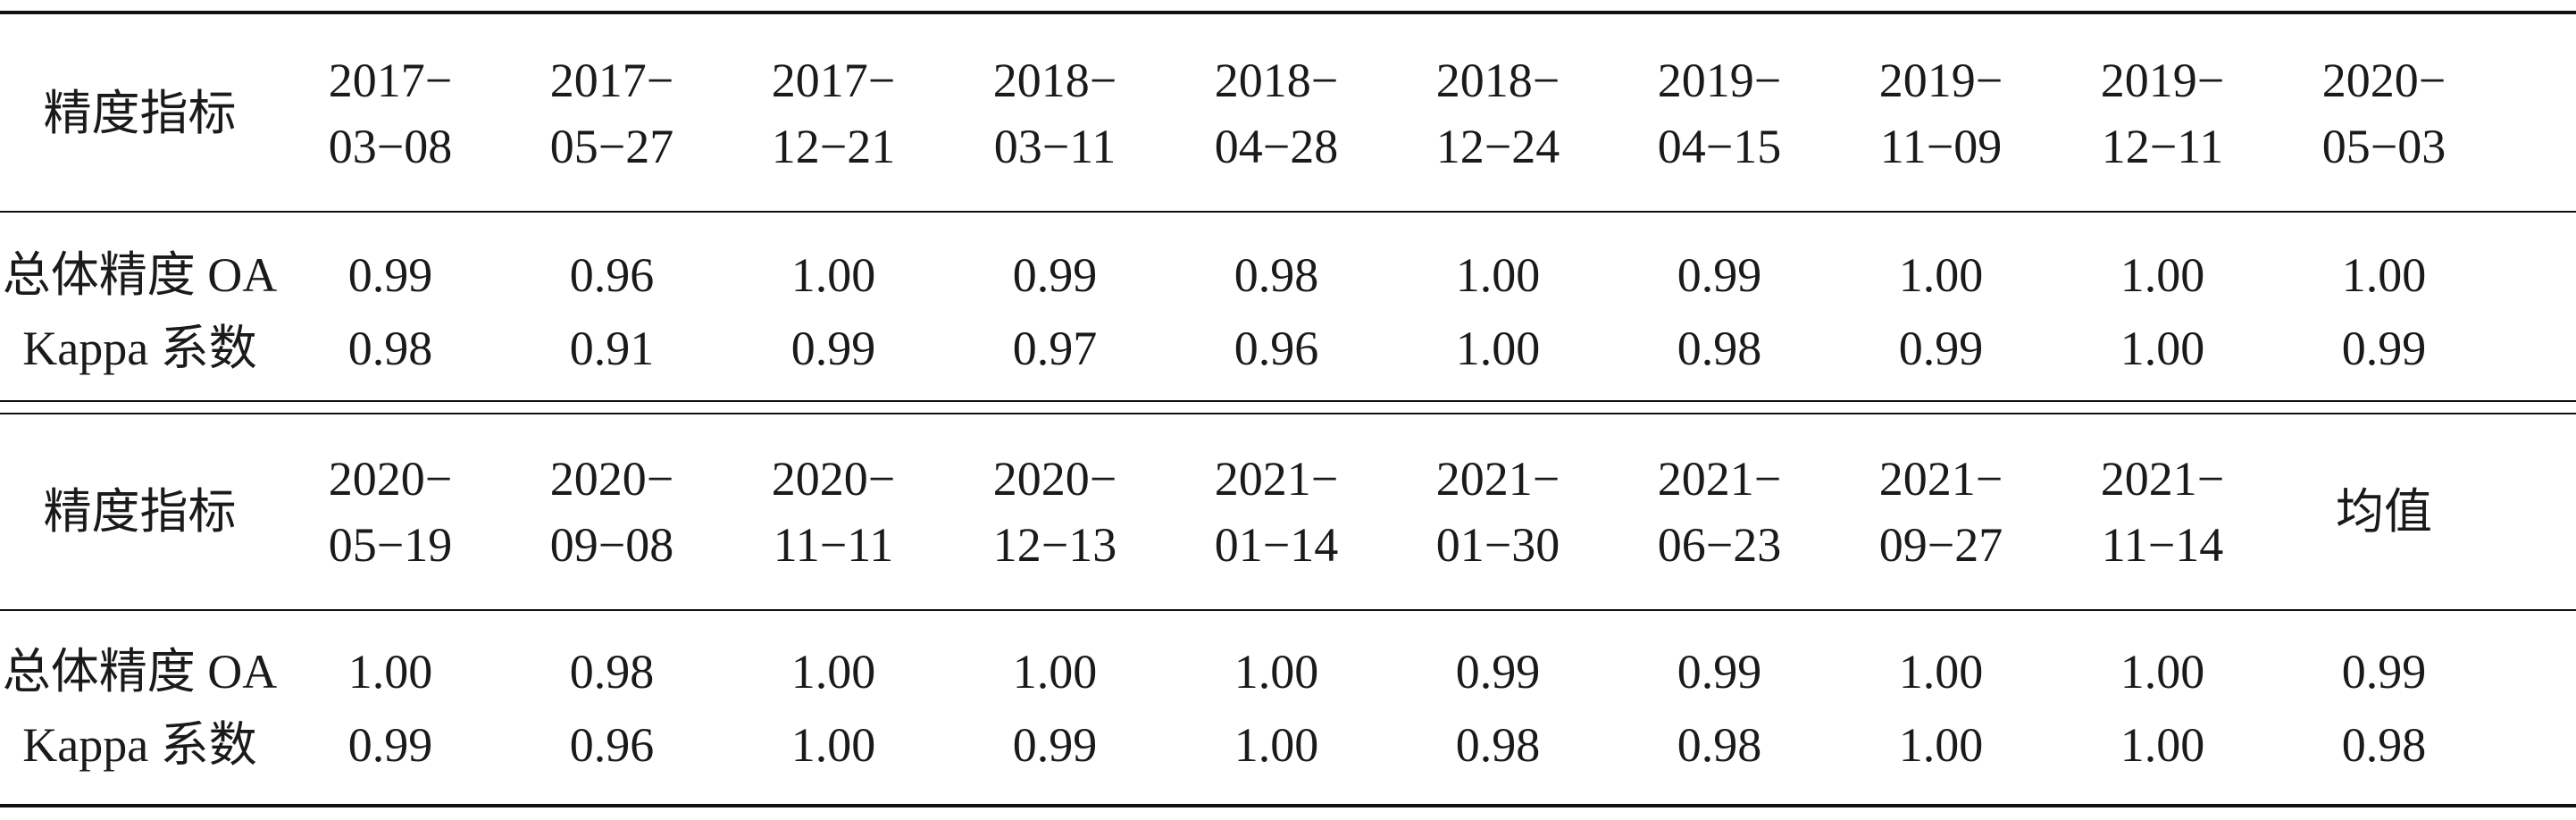  Describe the element at coordinates (391, 512) in the screenshot. I see `date-header-cell: 2020− 05−19` at that location.